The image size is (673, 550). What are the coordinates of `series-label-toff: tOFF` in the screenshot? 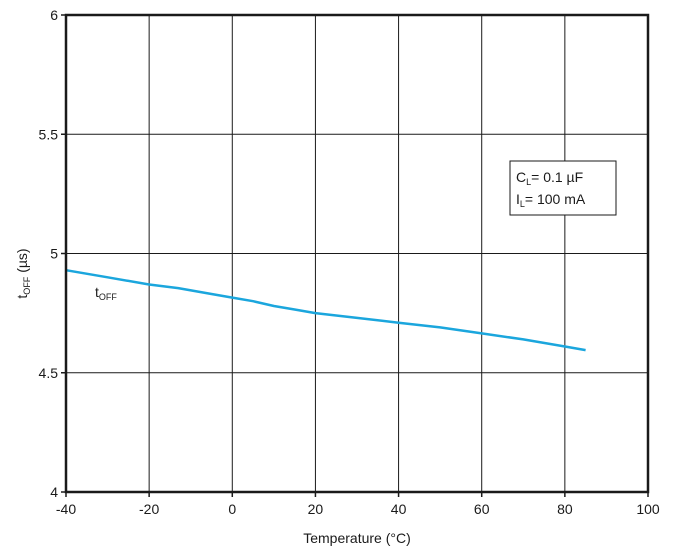 It's located at (106, 293).